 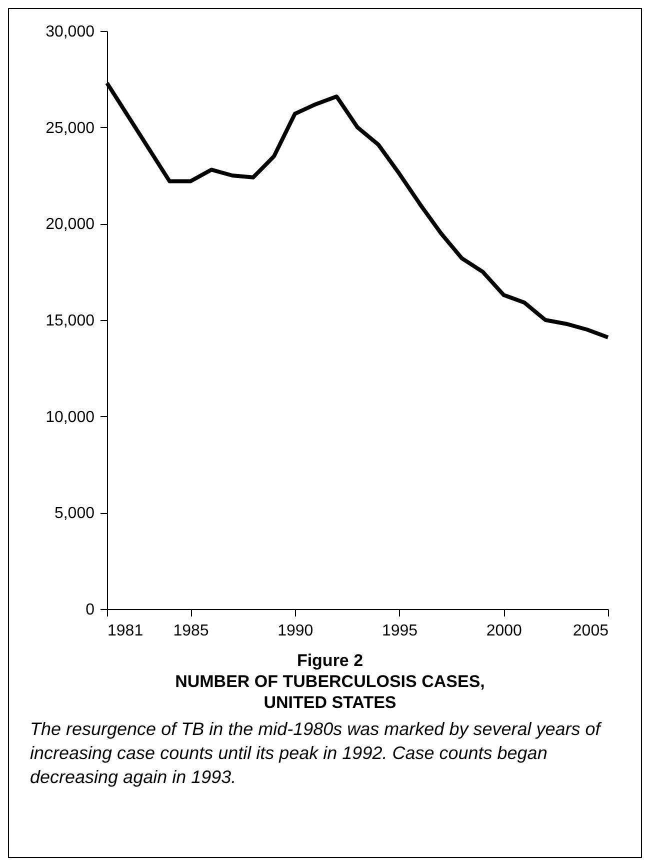 What do you see at coordinates (70, 128) in the screenshot?
I see `y-tick-label: 25,000` at bounding box center [70, 128].